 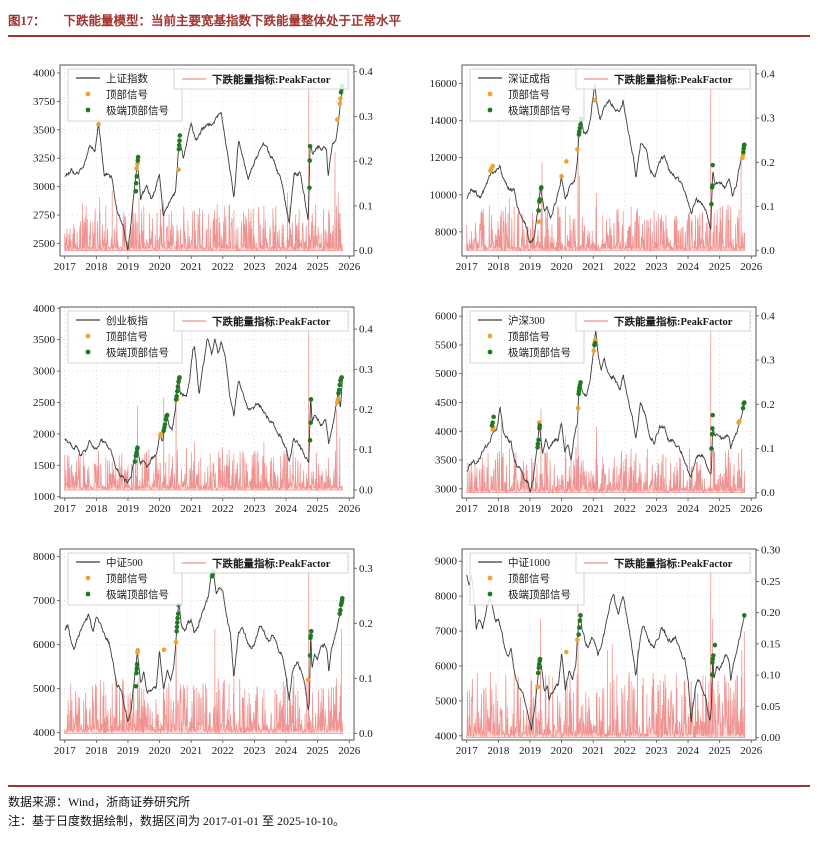 What do you see at coordinates (490, 352) in the screenshot?
I see `extreme-signal-legend-icon` at bounding box center [490, 352].